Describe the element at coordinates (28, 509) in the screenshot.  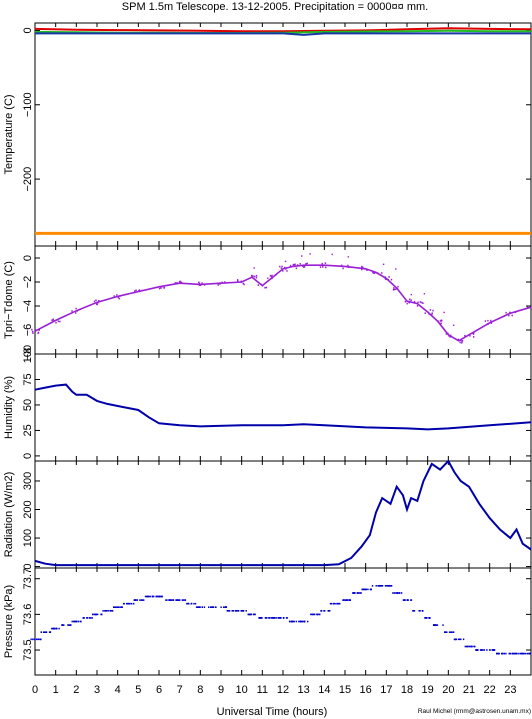
I see `y-tick-label: 200` at that location.